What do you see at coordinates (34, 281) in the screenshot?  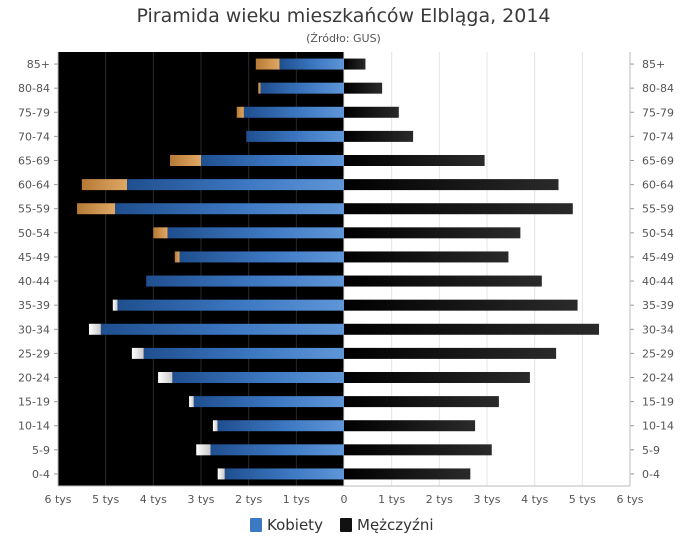 I see `category-label-left: 40-44` at bounding box center [34, 281].